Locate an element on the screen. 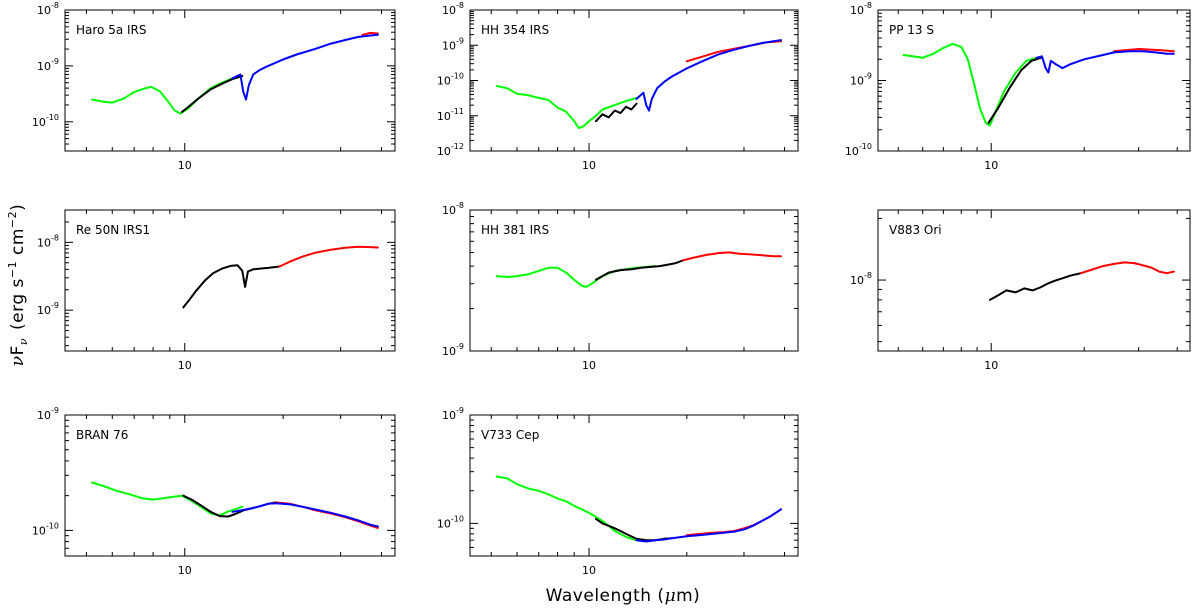 Image resolution: width=1200 pixels, height=612 pixels. panel-title: Re 50N IRS1 is located at coordinates (113, 230).